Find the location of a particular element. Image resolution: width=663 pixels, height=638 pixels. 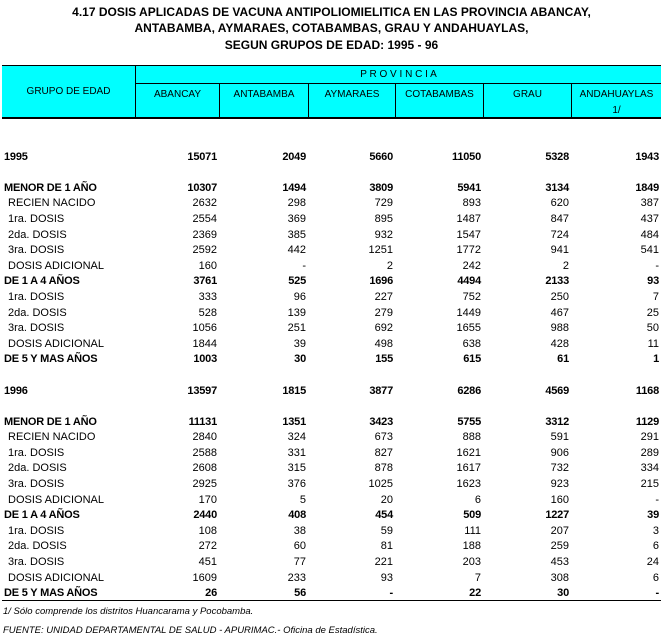

value-cell: 2840 is located at coordinates (204, 437).